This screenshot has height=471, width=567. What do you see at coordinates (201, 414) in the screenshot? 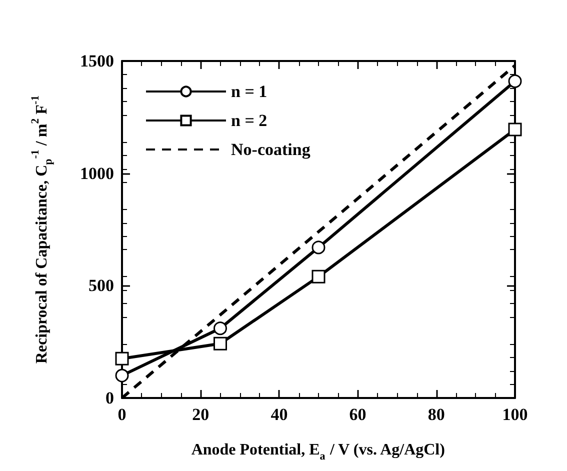
I see `x-tick-label: 20` at bounding box center [201, 414].